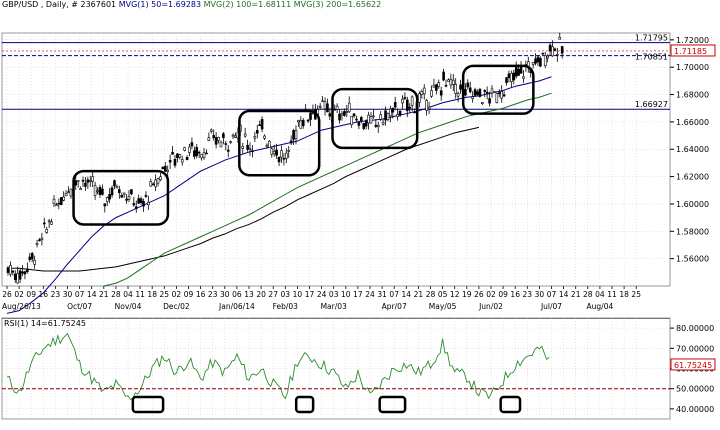  Describe the element at coordinates (286, 306) in the screenshot. I see `x-month-label: Feb/03` at that location.